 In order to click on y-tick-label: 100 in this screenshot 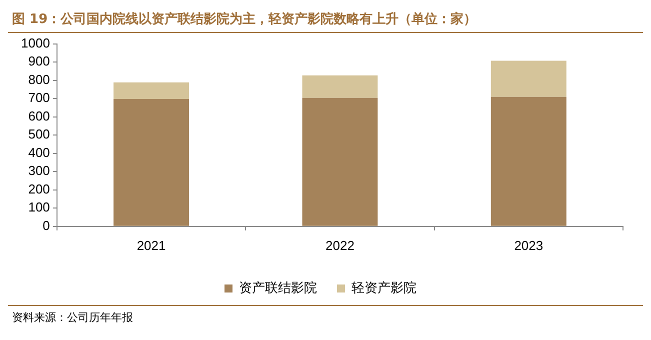, I will do `click(39, 207)`.